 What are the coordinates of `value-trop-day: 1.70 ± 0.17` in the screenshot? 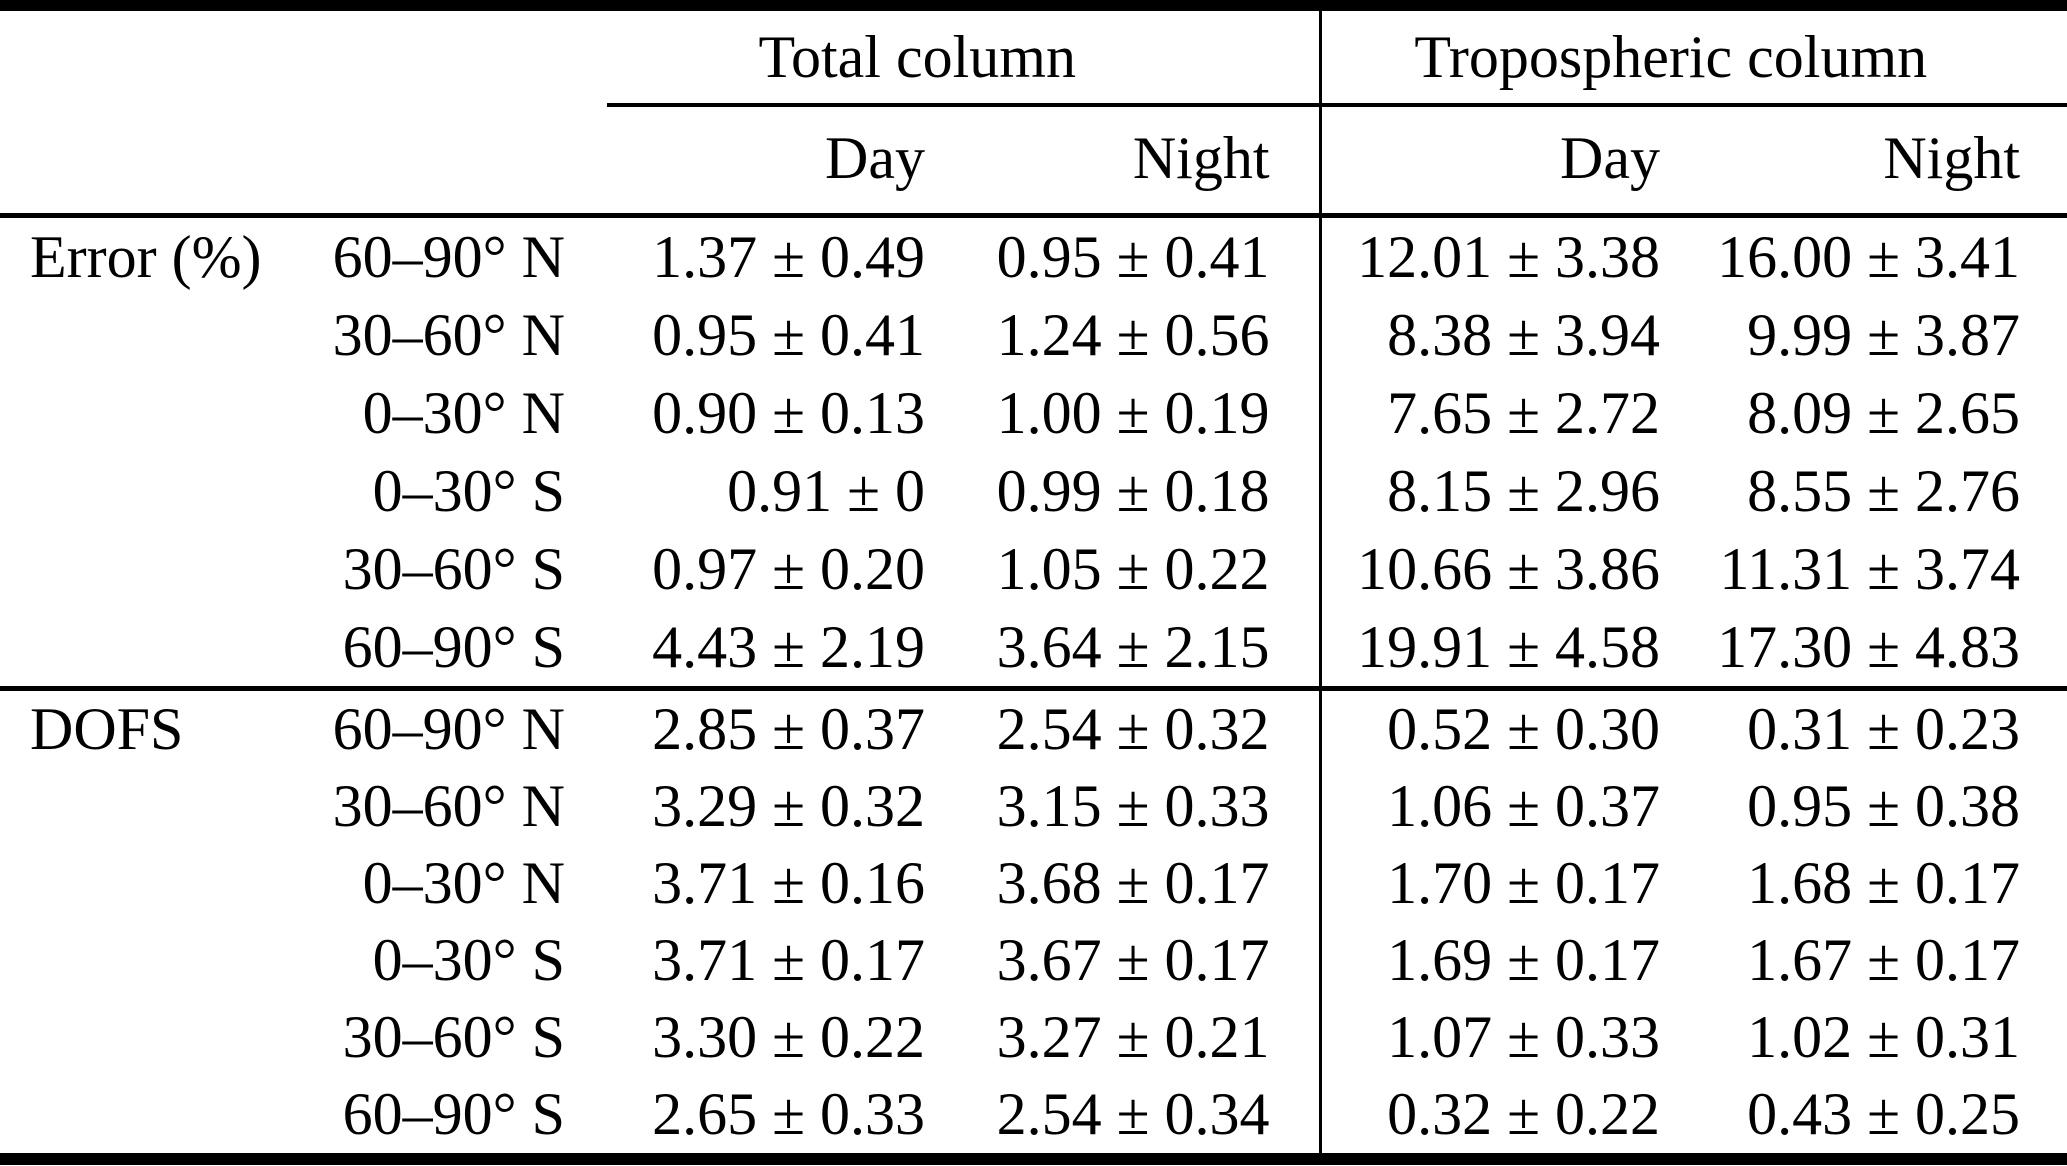 It's located at (1523, 883).